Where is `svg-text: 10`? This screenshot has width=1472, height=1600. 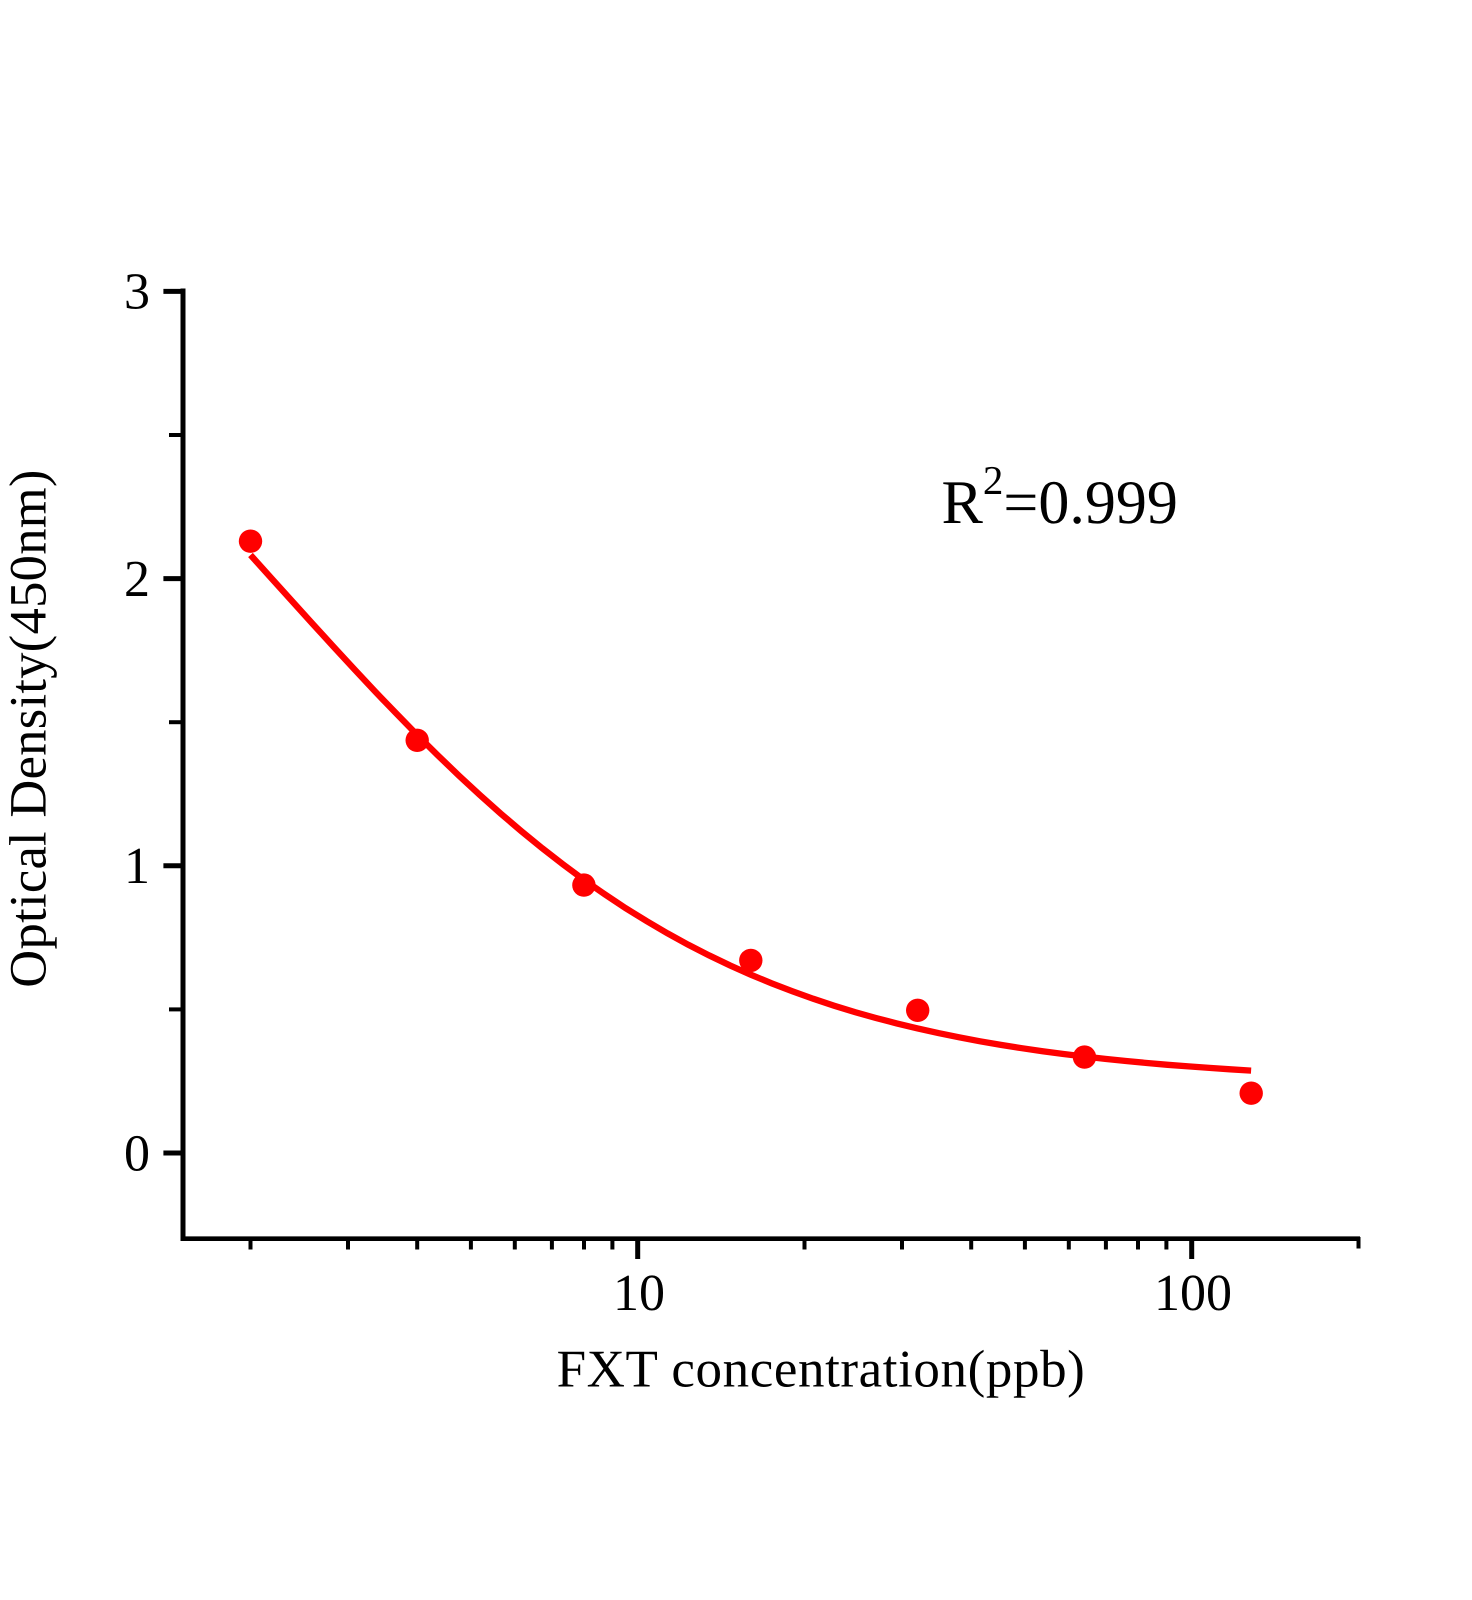 svg-text: 10 is located at coordinates (639, 1293).